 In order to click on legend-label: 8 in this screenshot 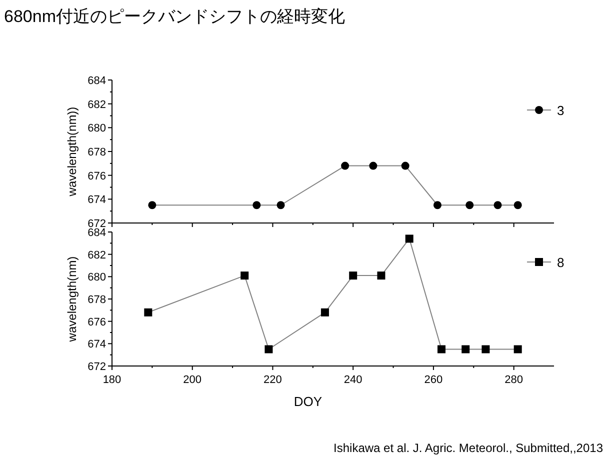, I will do `click(560, 262)`.